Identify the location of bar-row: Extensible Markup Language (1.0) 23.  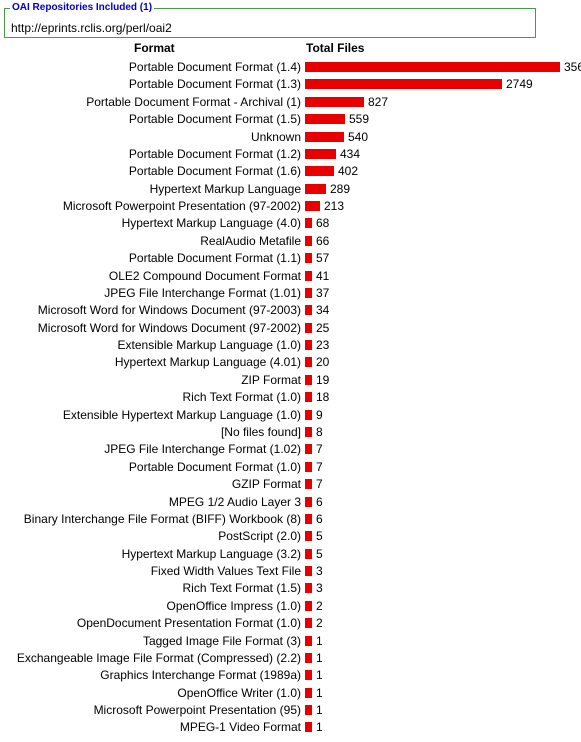
(290, 345).